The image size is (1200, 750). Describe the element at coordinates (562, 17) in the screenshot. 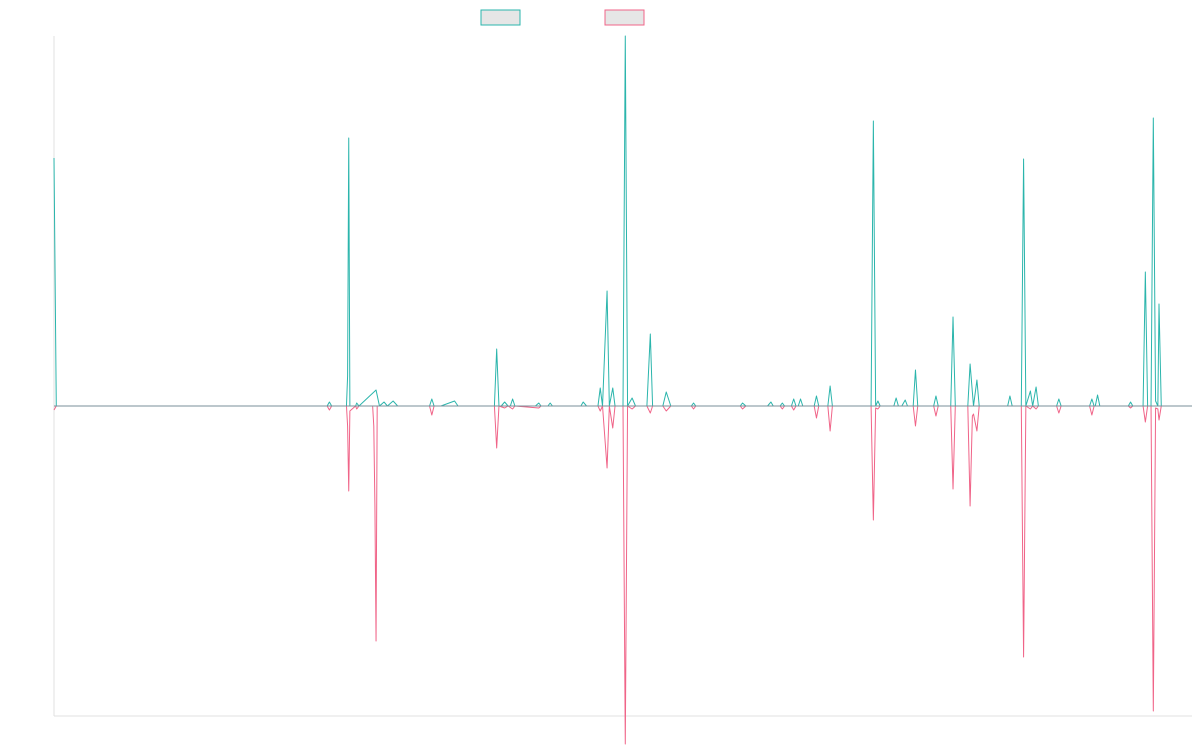

I see `legend` at that location.